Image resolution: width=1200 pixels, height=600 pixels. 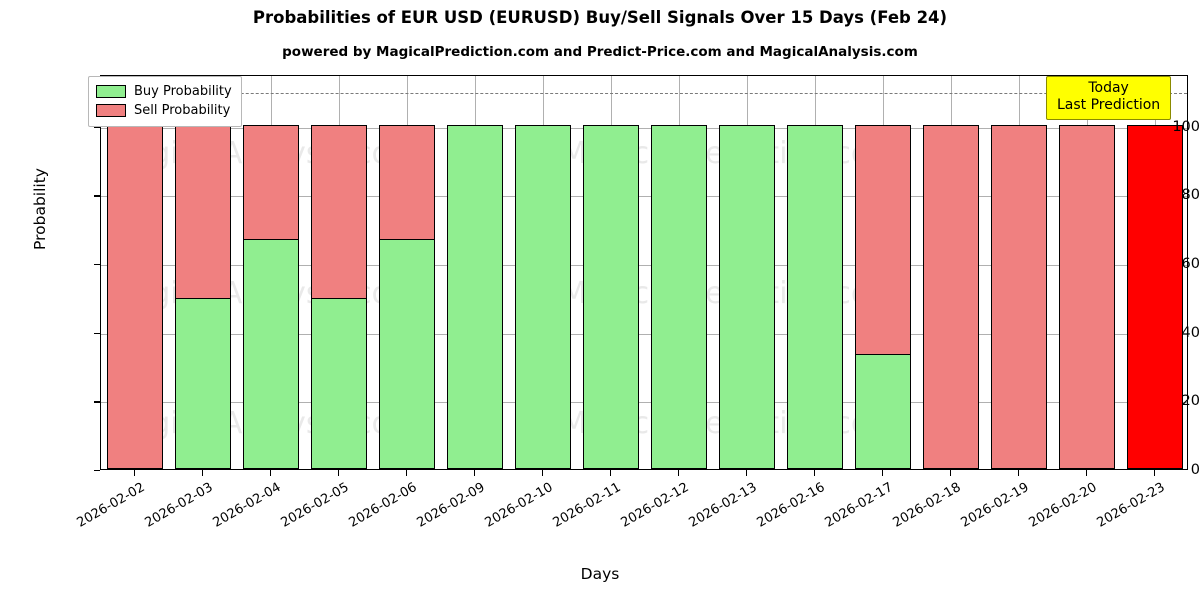 What do you see at coordinates (1109, 105) in the screenshot?
I see `today-line2: Last Prediction` at bounding box center [1109, 105].